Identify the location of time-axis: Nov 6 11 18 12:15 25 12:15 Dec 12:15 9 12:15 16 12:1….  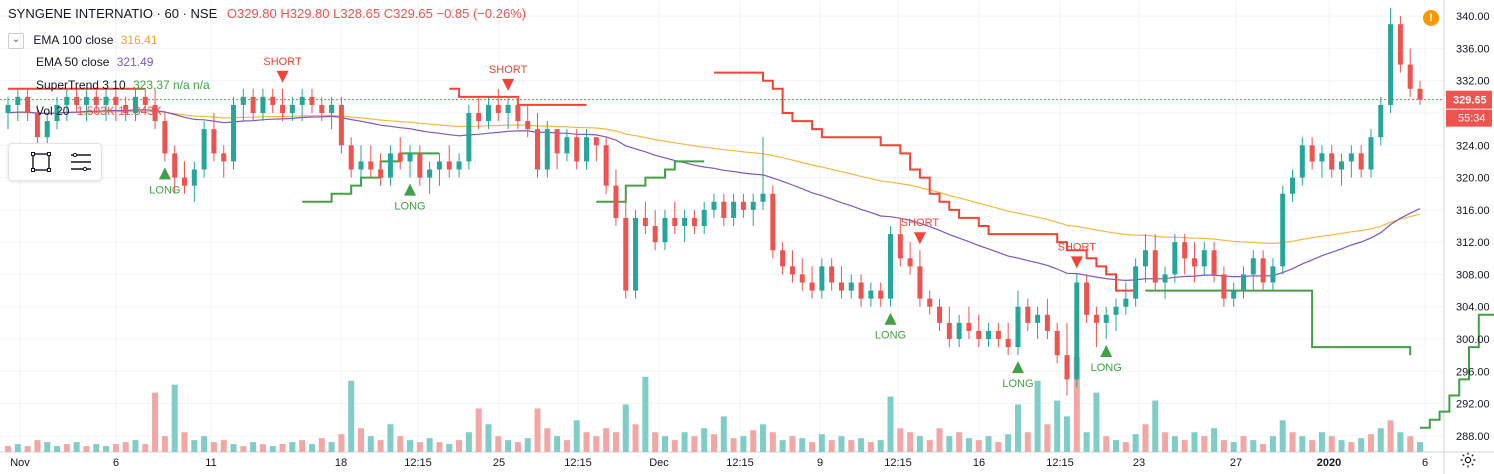
(719, 463).